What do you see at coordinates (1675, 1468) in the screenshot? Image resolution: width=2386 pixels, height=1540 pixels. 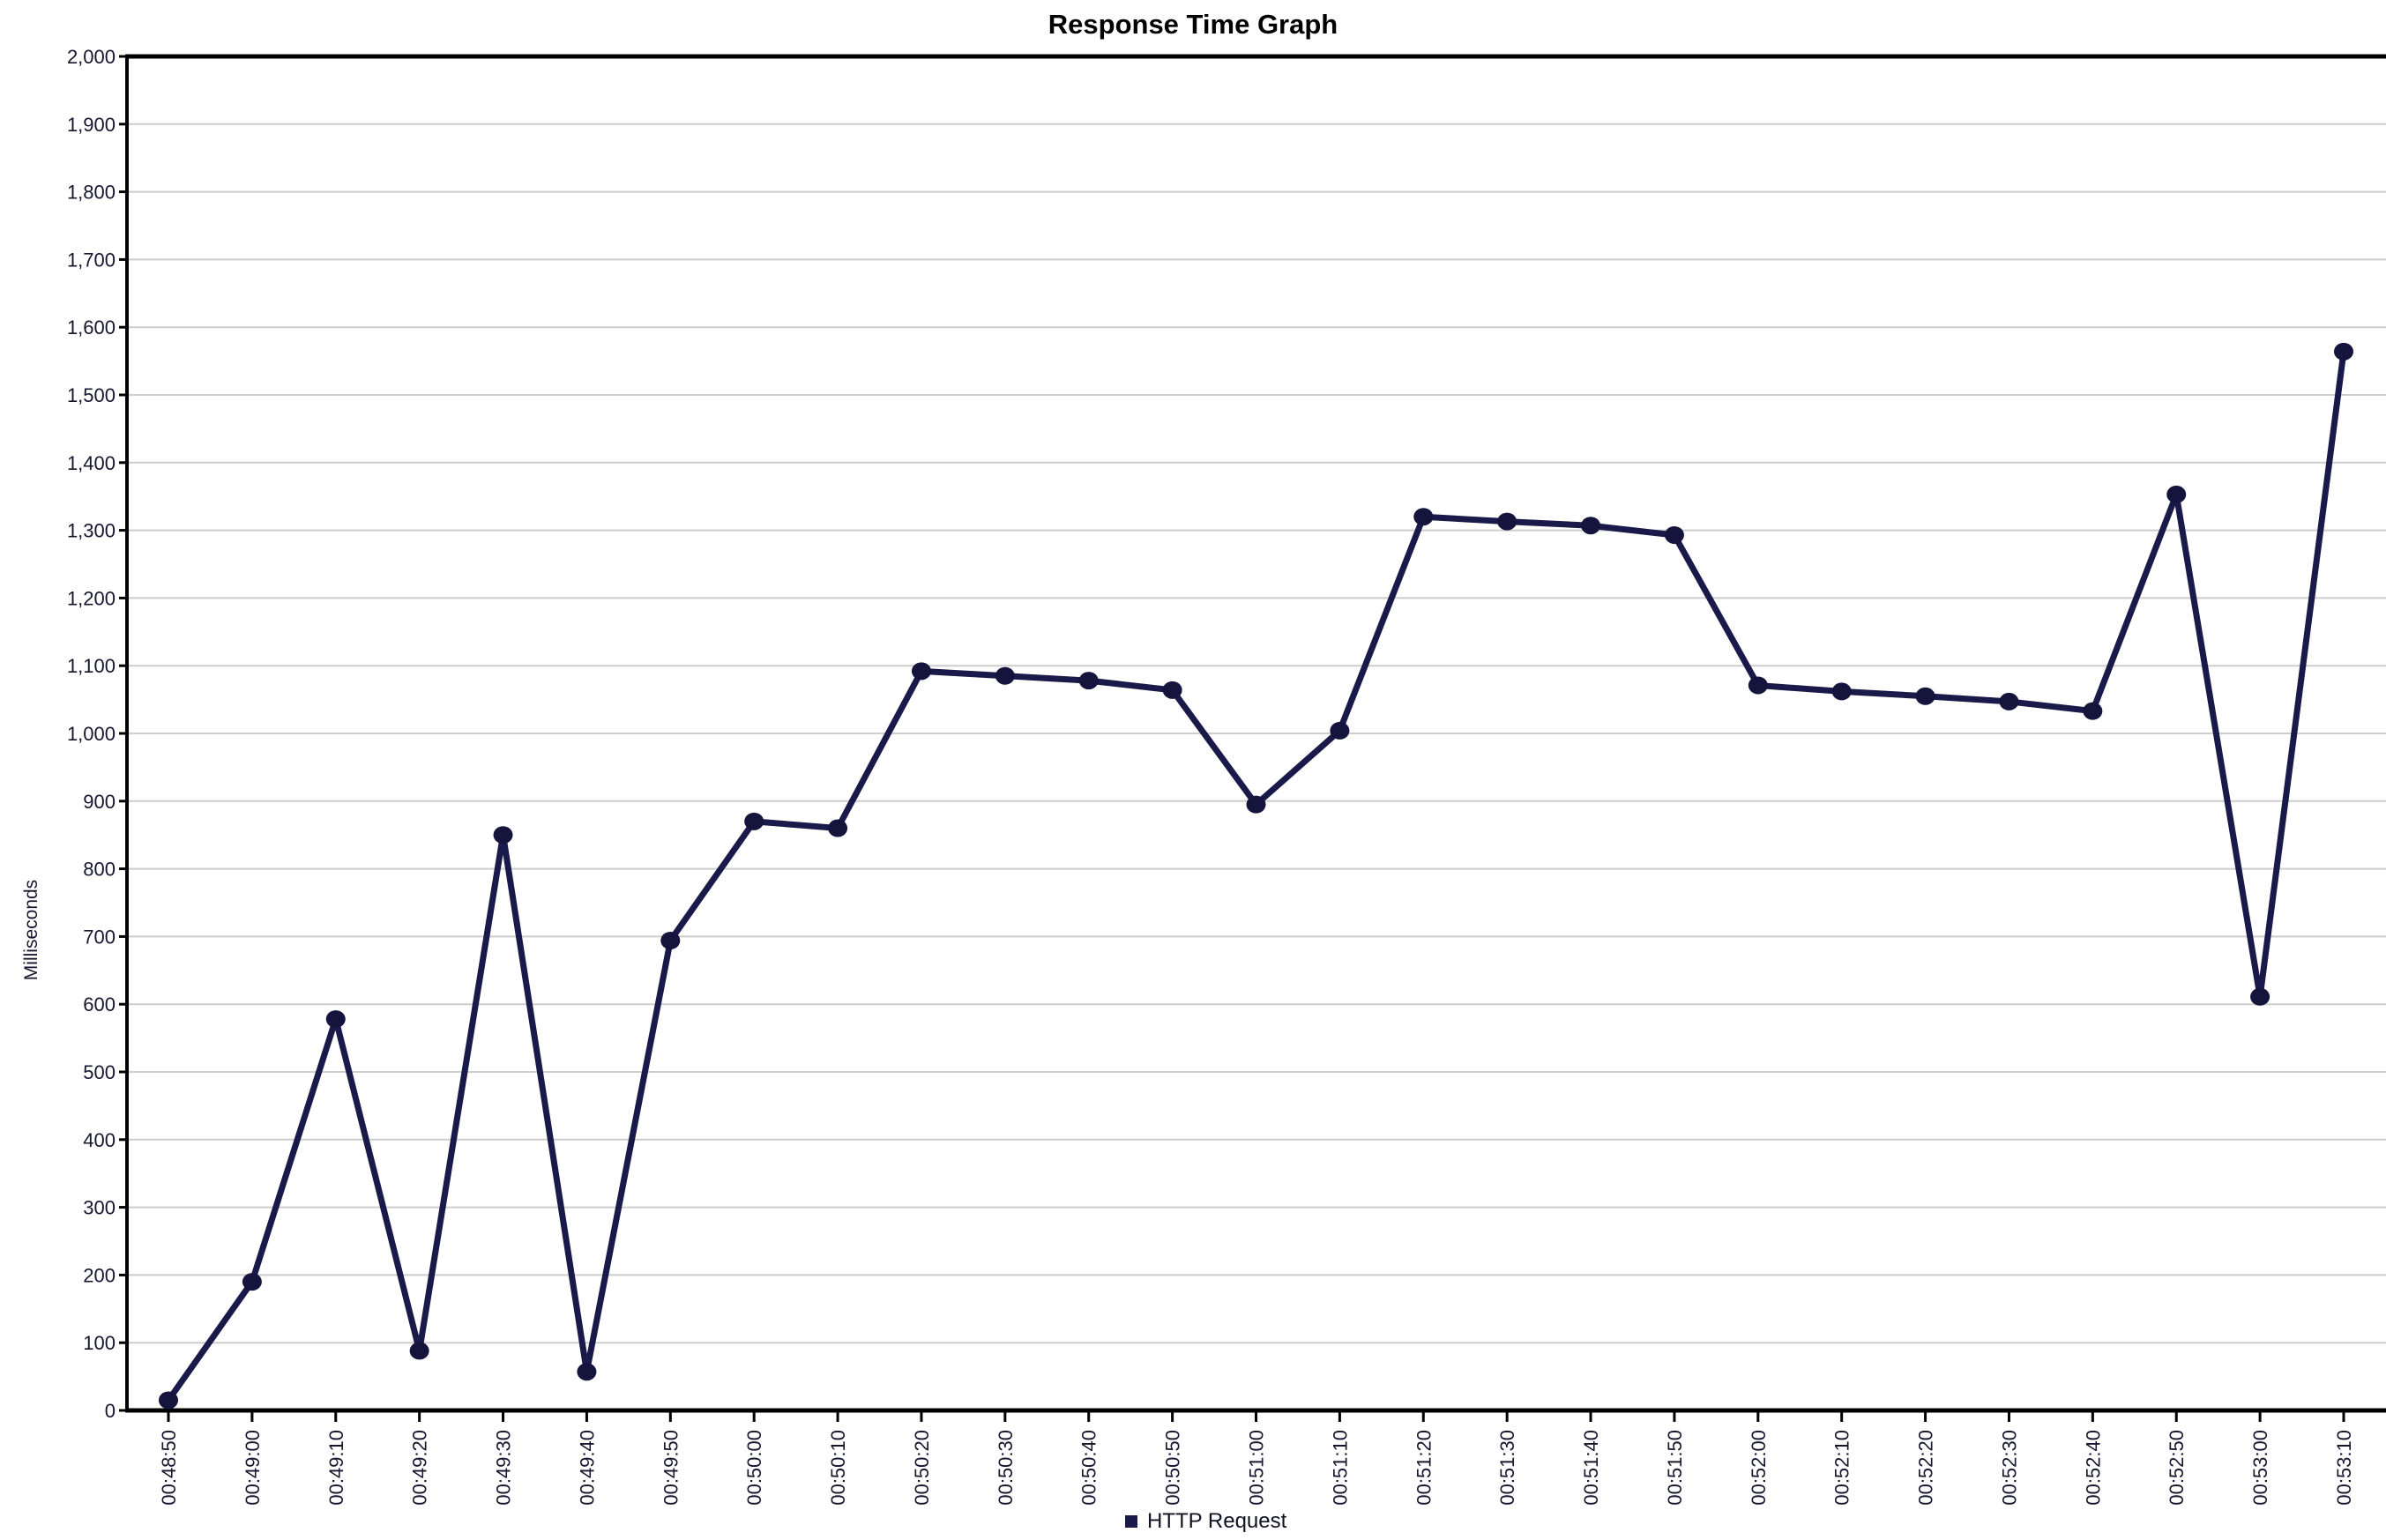 I see `x-tick-label: 00:51:50` at bounding box center [1675, 1468].